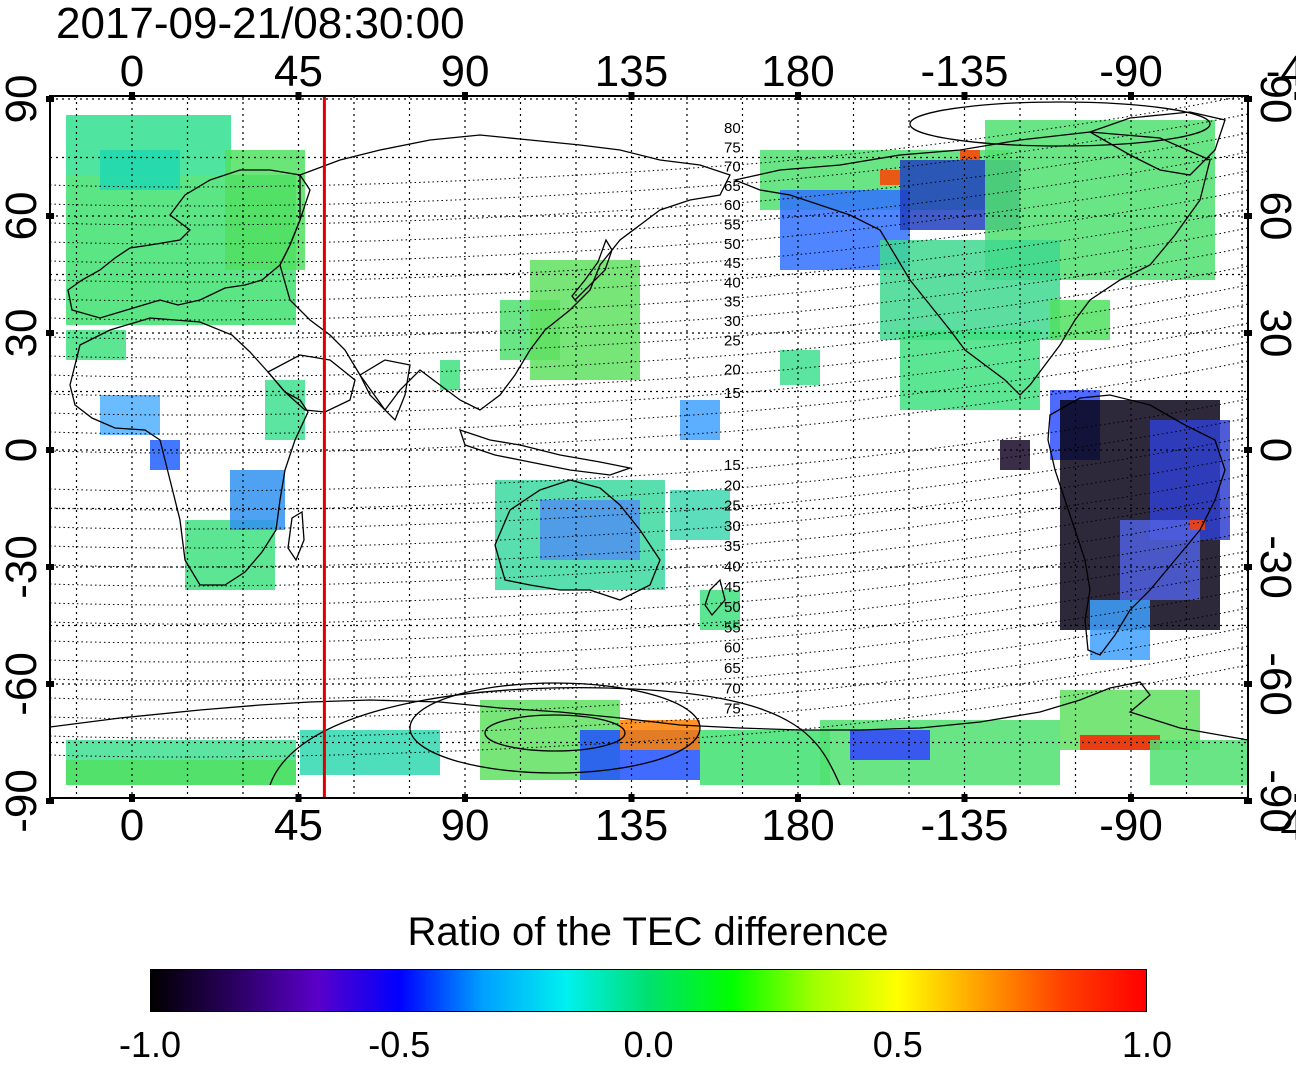 This screenshot has width=1296, height=1065. What do you see at coordinates (964, 826) in the screenshot?
I see `longitude-label-bottom: -135` at bounding box center [964, 826].